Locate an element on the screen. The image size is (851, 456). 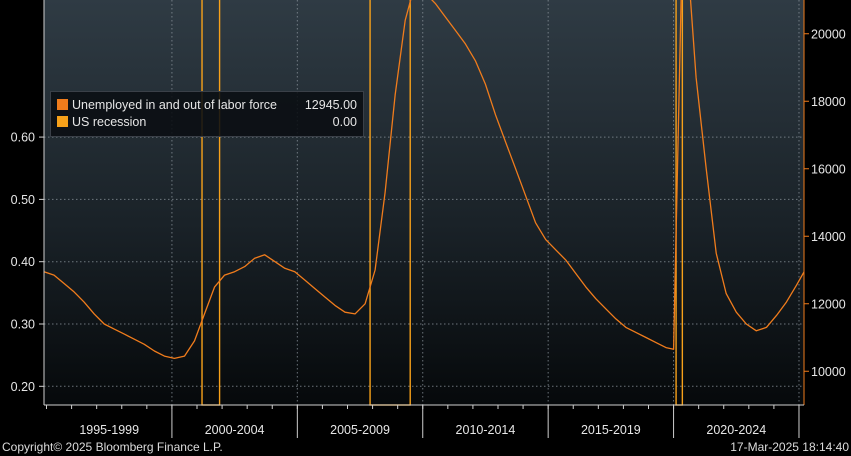
left-tick-label: 0.40 is located at coordinates (23, 262).